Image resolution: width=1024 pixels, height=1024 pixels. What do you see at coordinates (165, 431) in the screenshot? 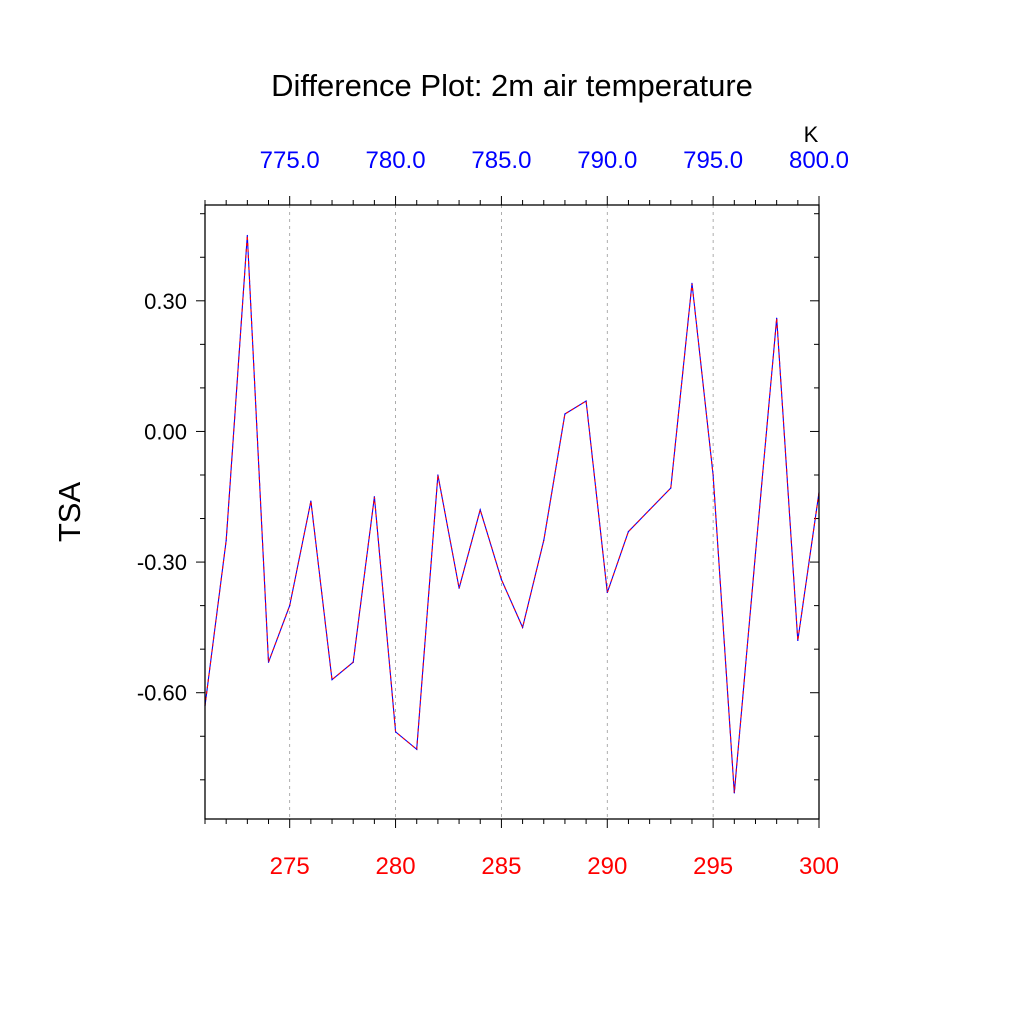
I see `y-tick-label: 0.00` at bounding box center [165, 431].